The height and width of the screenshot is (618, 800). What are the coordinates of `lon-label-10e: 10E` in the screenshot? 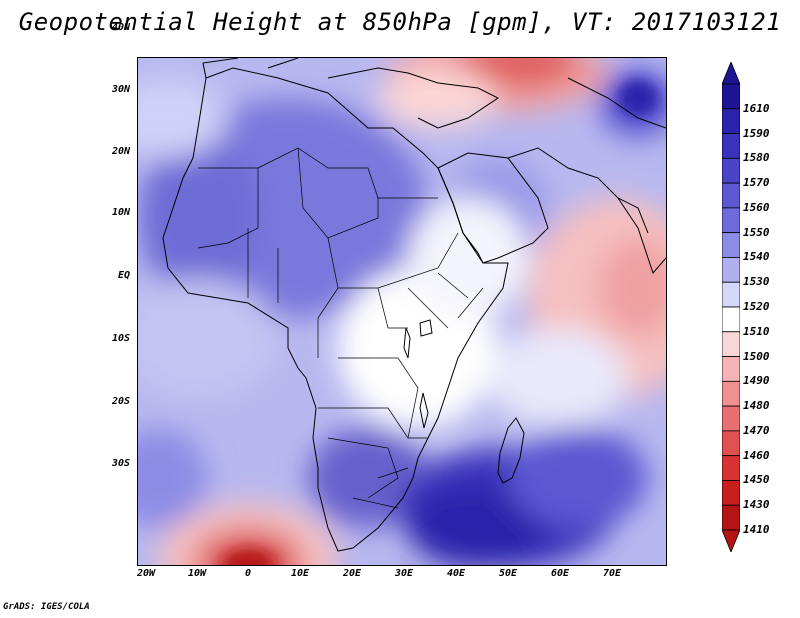 It's located at (300, 573).